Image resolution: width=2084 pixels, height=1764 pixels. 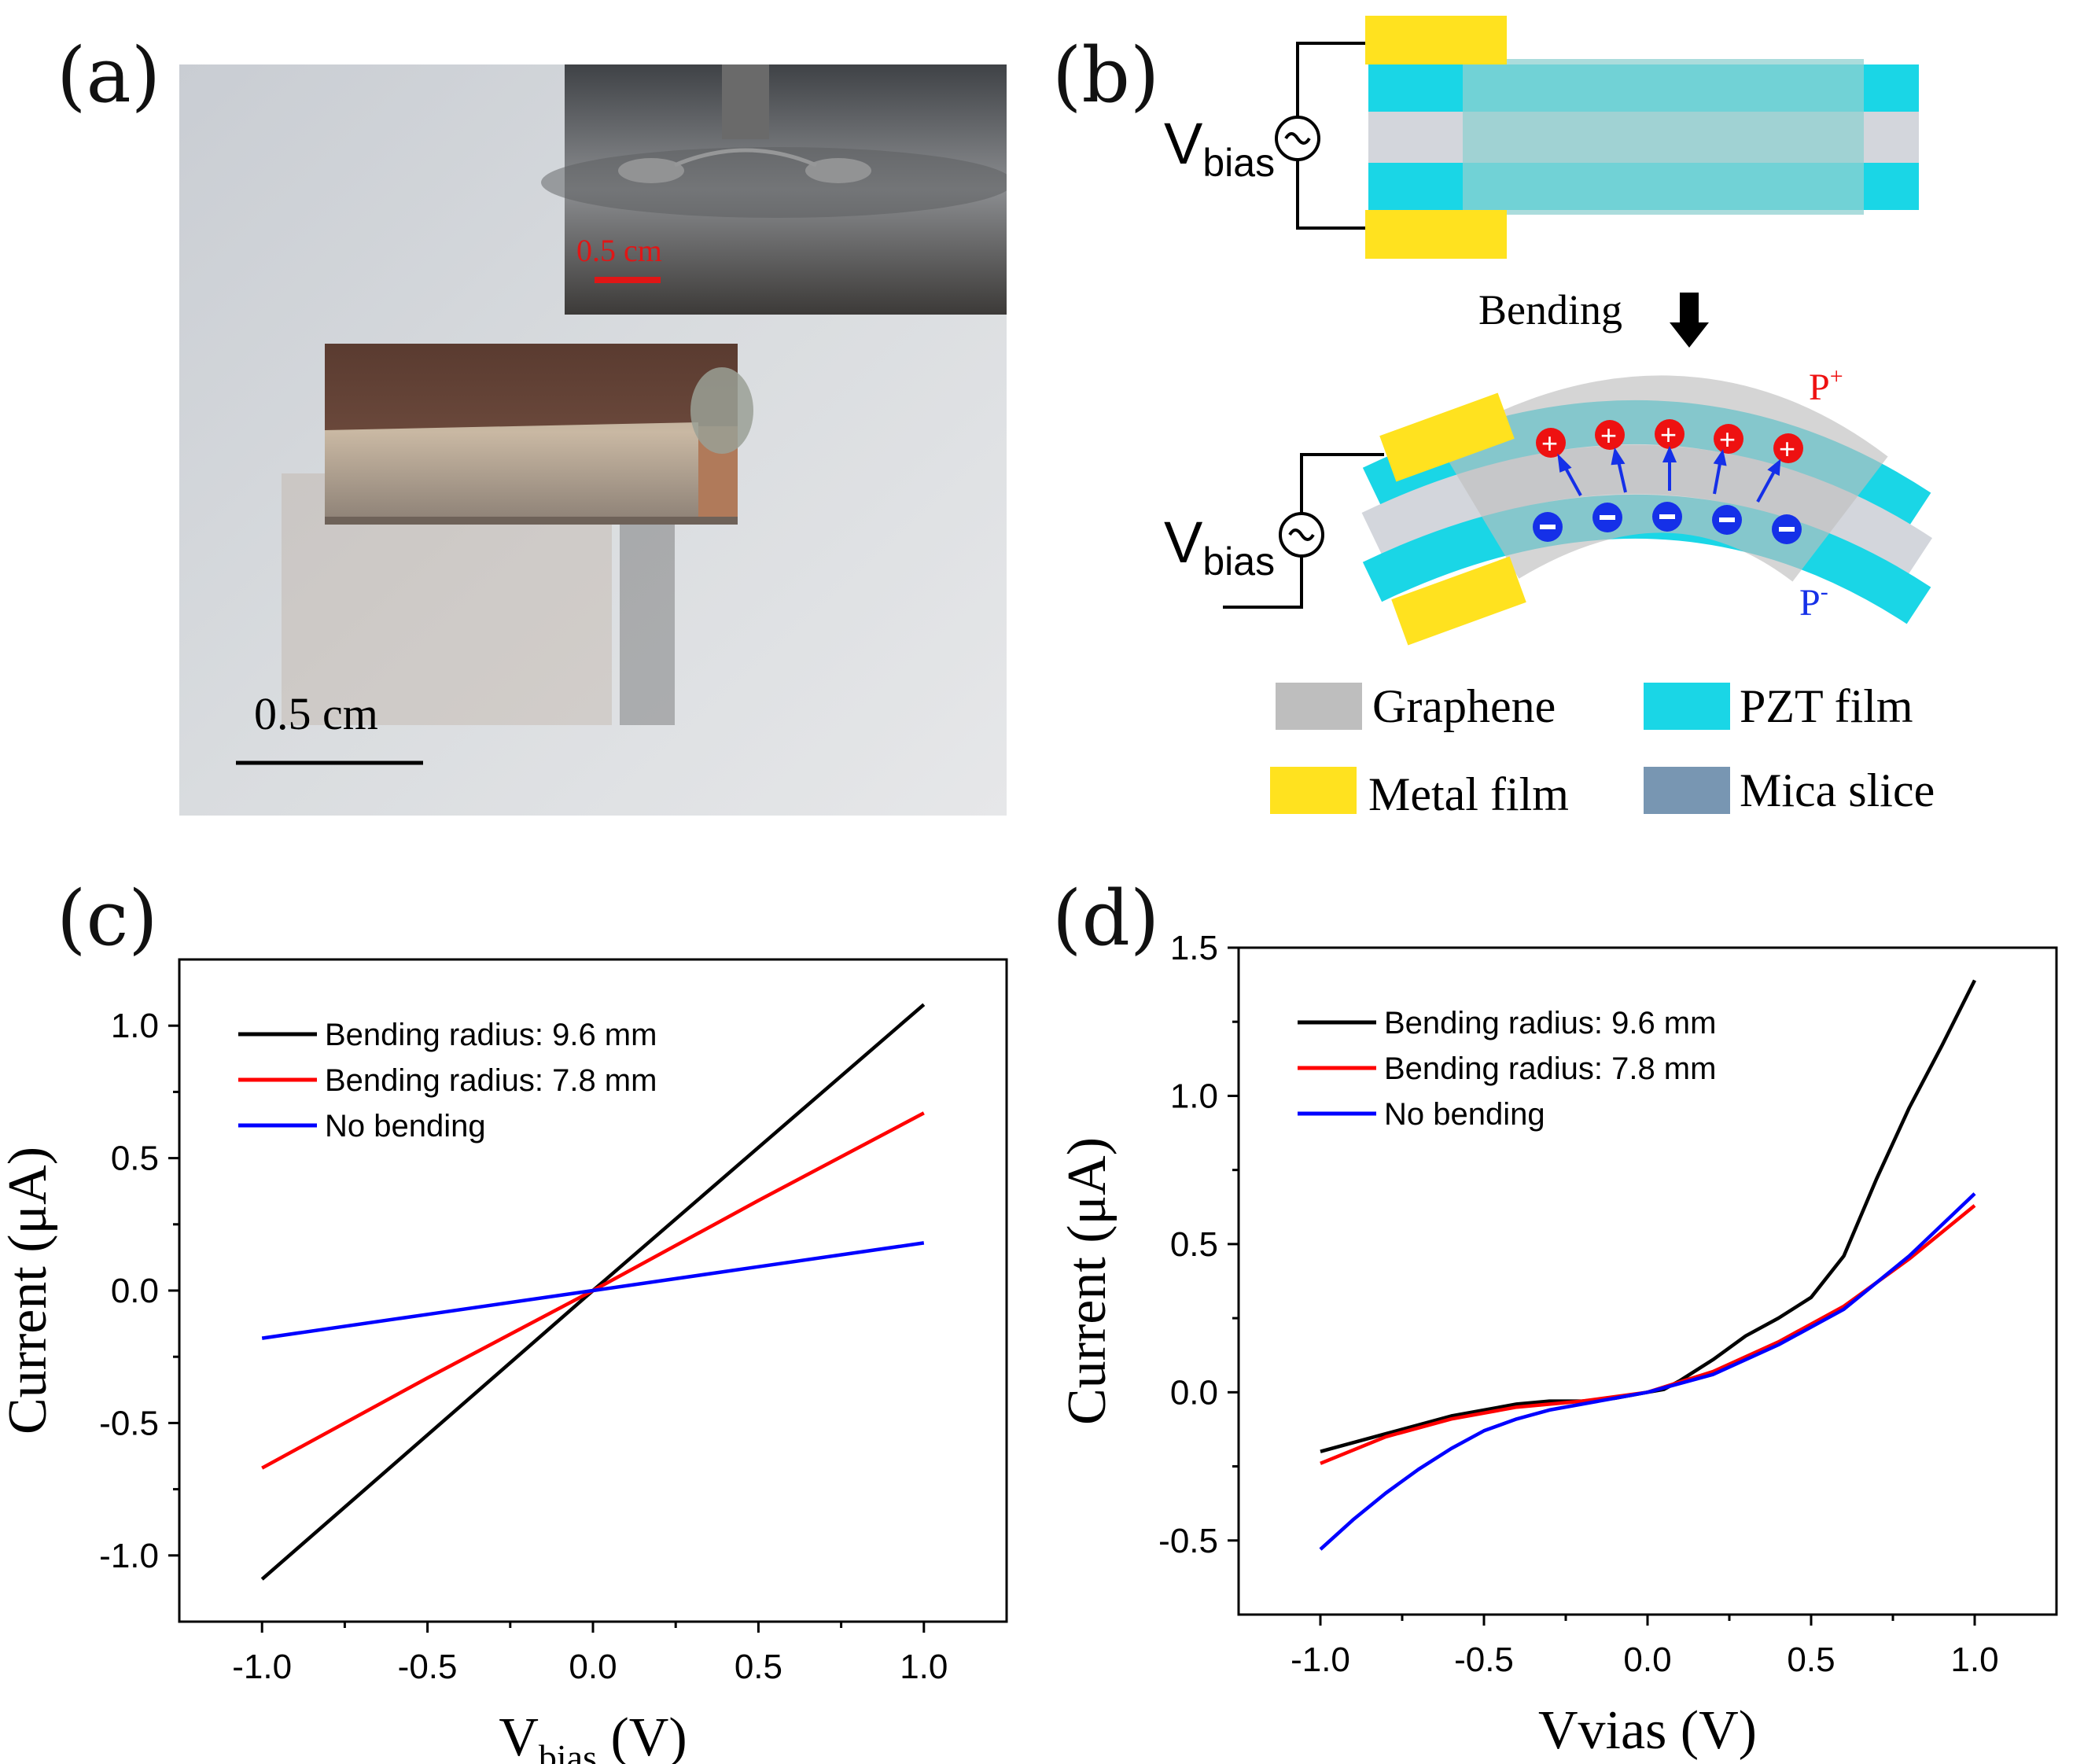 I want to click on device-sample, so click(x=539, y=434).